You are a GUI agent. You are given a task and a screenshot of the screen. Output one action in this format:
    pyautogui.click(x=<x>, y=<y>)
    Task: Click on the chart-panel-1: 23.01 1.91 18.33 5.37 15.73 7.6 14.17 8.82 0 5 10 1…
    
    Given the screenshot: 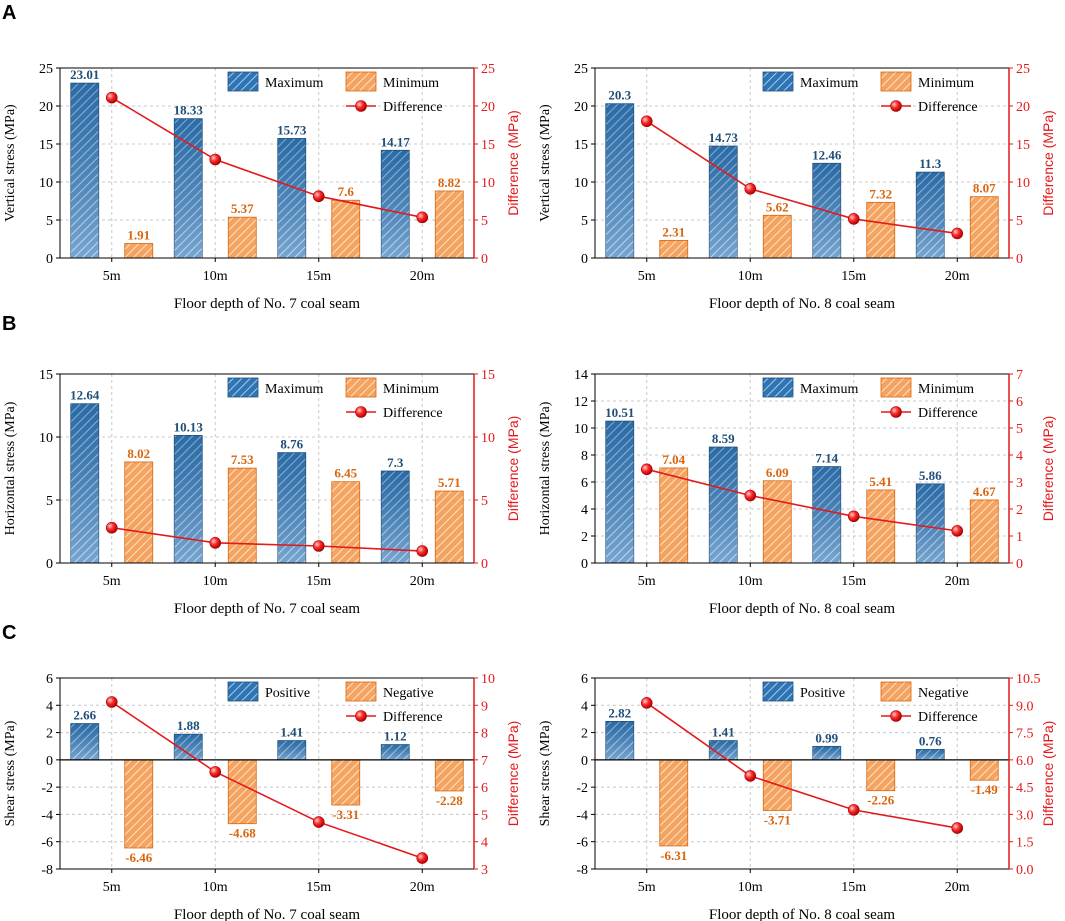 What is the action you would take?
    pyautogui.click(x=262, y=187)
    